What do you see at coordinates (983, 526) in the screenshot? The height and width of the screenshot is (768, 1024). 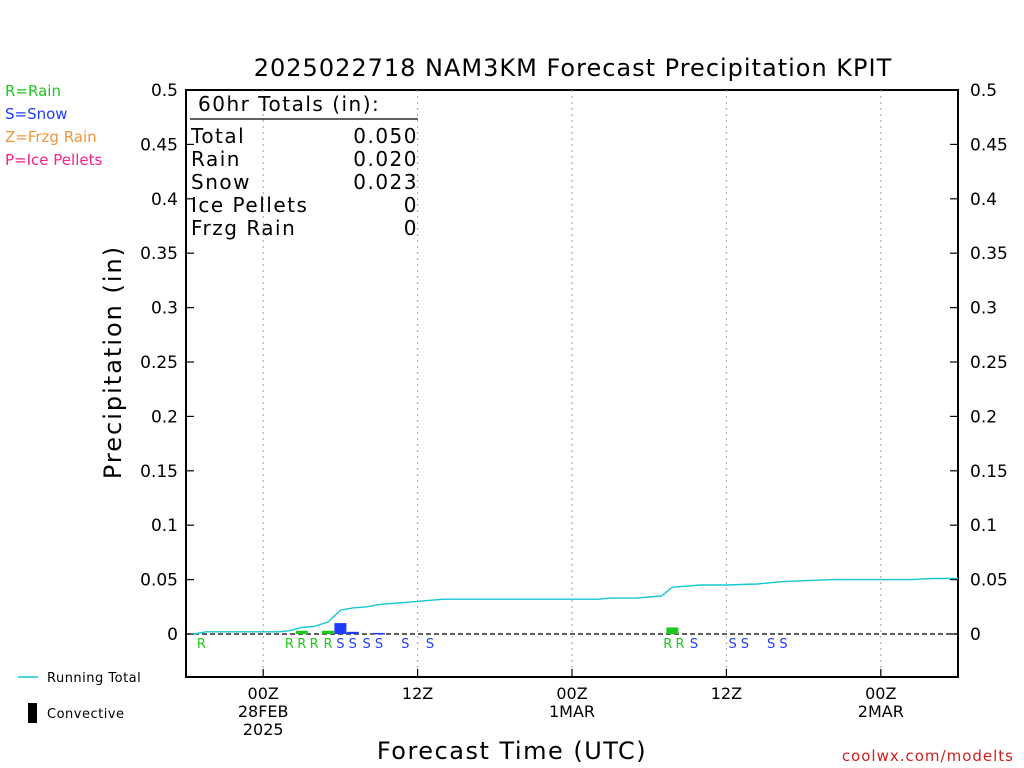 I see `y-tick-label-right: 0.1` at bounding box center [983, 526].